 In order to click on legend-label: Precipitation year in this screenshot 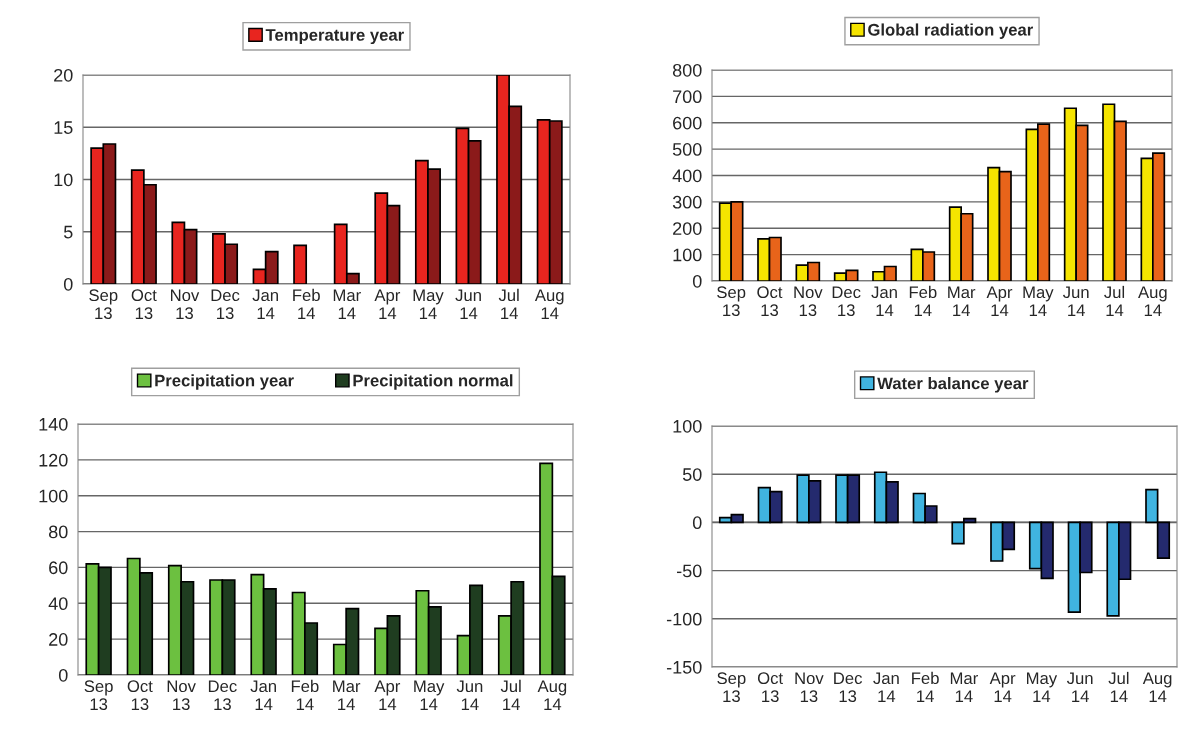, I will do `click(224, 382)`.